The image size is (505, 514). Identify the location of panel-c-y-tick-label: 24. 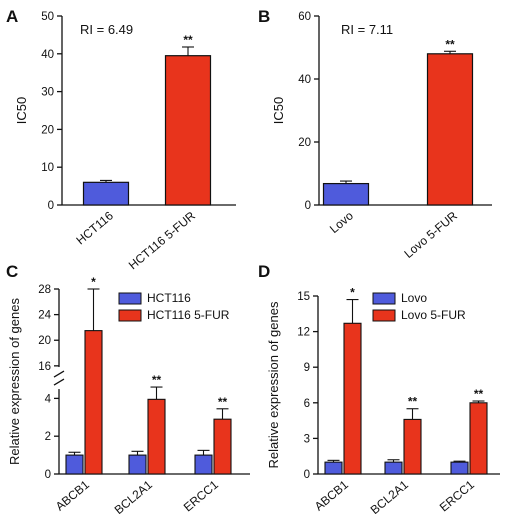
(44, 316).